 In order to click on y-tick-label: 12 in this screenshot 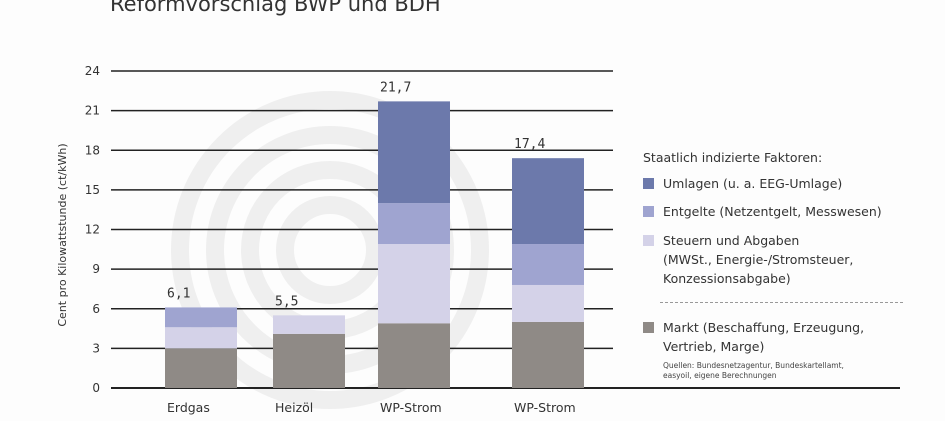, I will do `click(92, 230)`.